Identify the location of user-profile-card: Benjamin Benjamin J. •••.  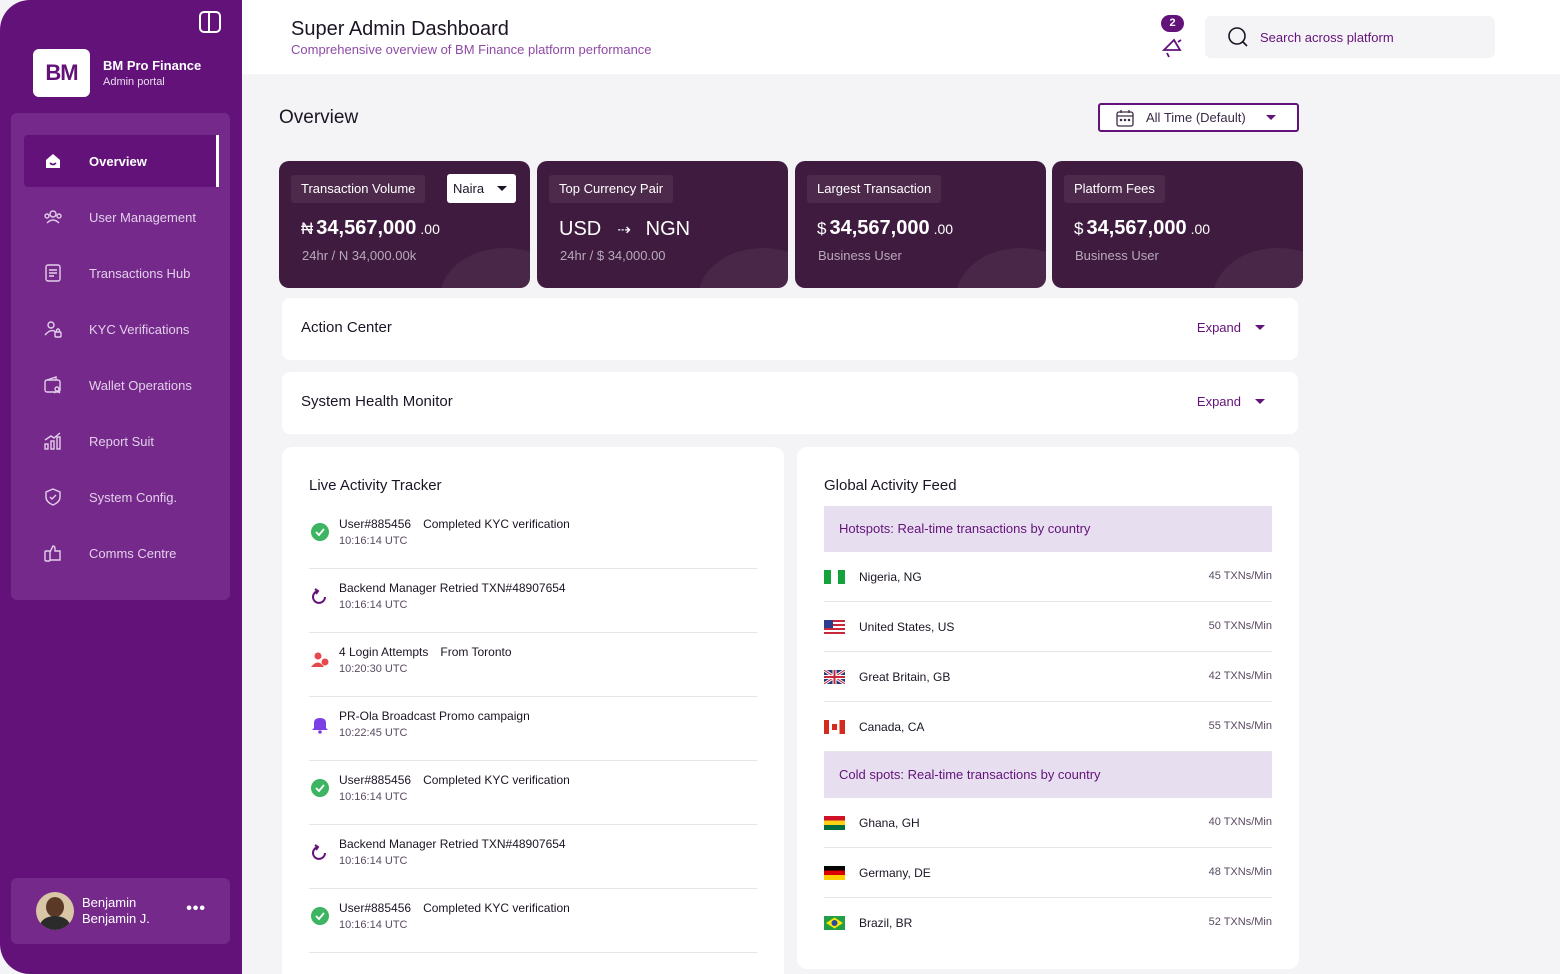
(120, 911).